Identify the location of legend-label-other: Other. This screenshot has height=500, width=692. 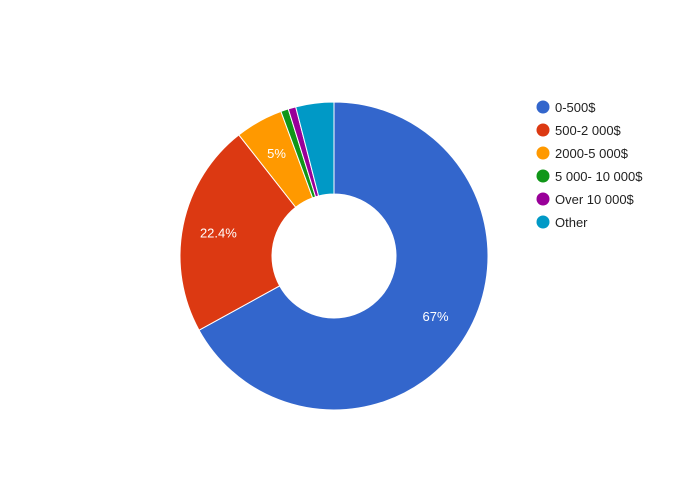
(571, 222).